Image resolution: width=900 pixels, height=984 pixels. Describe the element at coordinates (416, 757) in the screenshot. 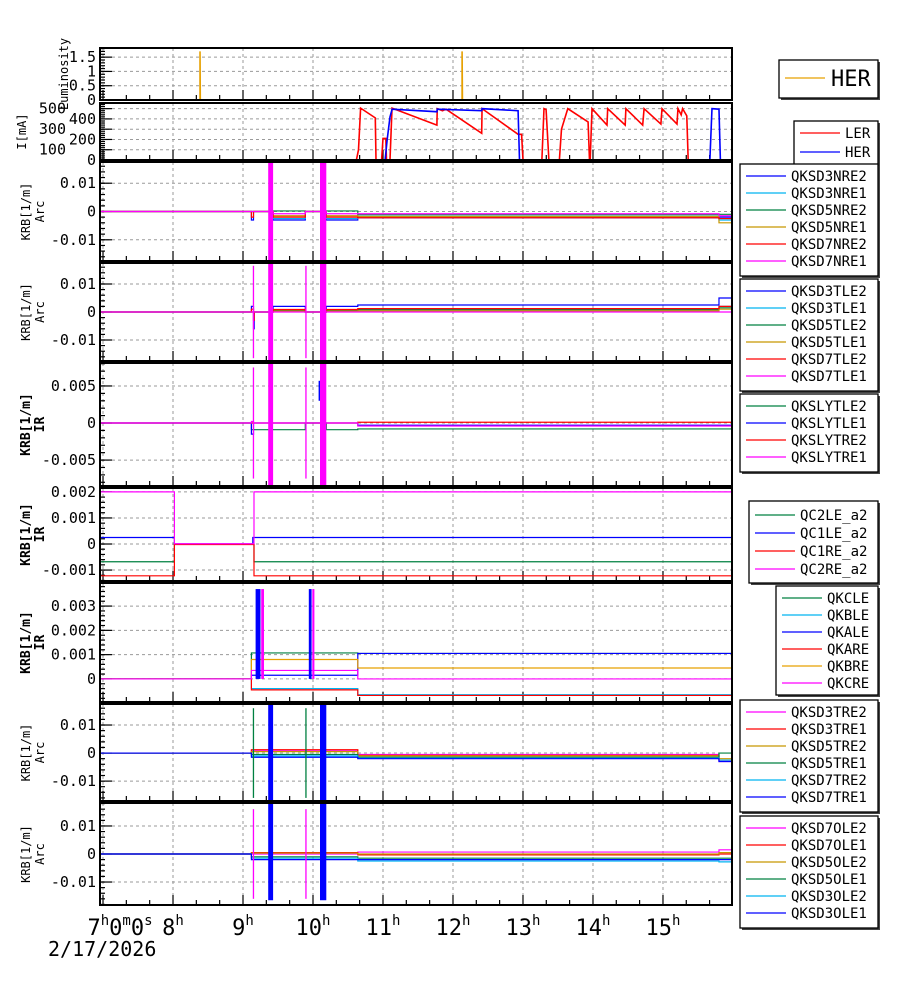

I see `series-QKSD7TRE1` at that location.